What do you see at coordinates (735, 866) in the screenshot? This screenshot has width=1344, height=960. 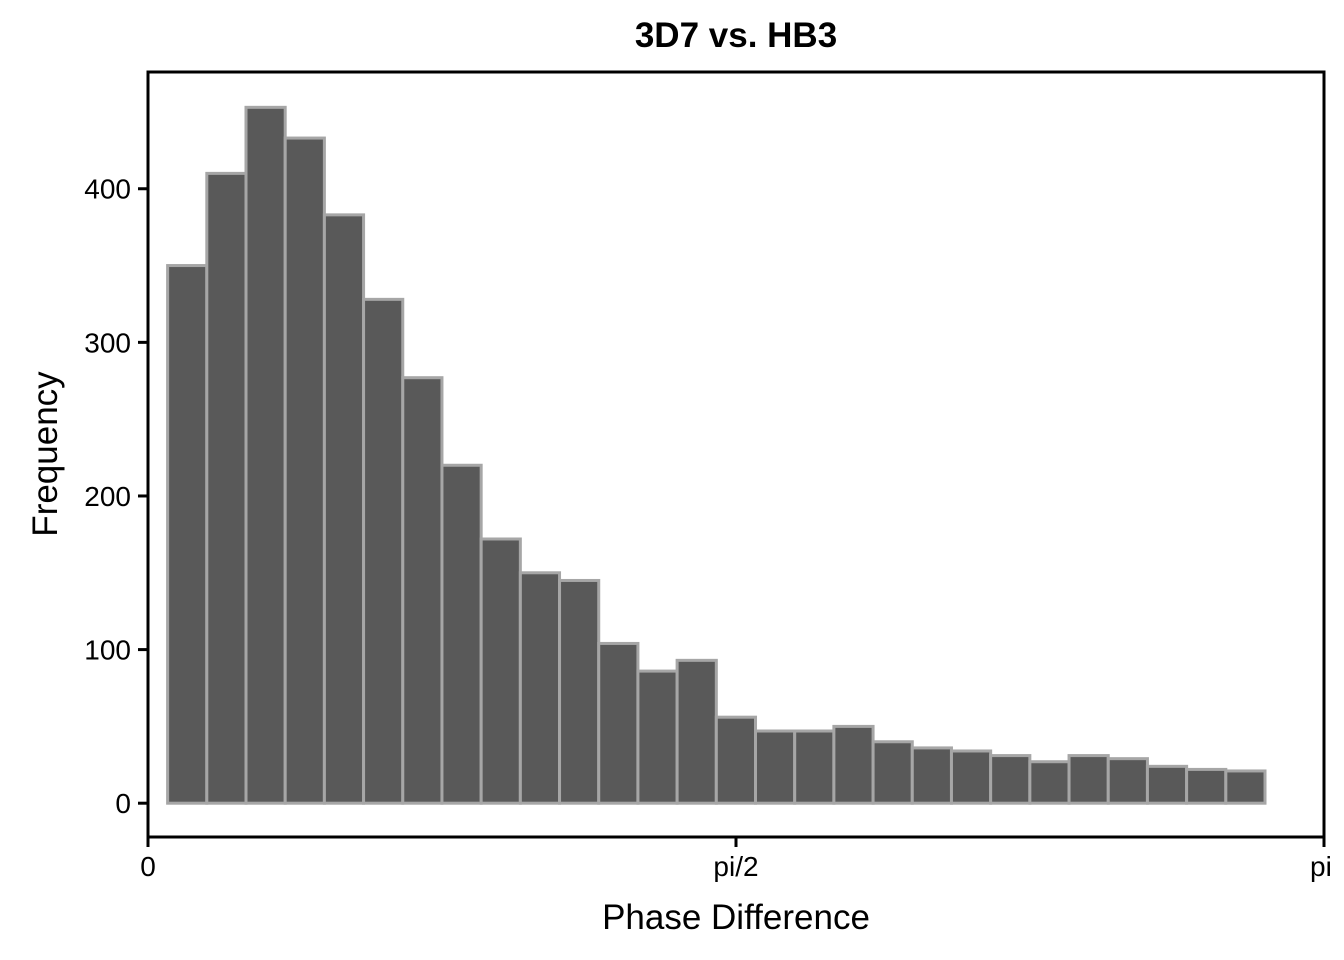 I see `x-tick-label: pi/2` at bounding box center [735, 866].